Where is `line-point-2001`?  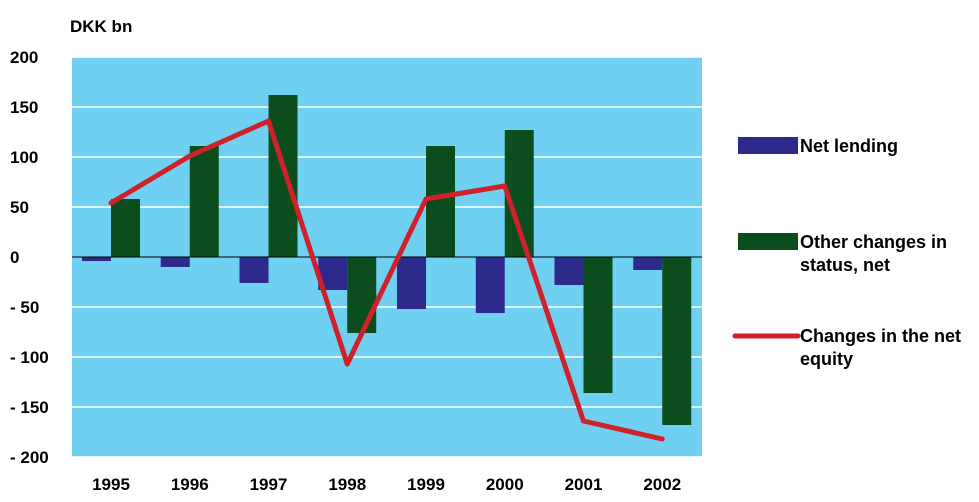
line-point-2001 is located at coordinates (583, 421).